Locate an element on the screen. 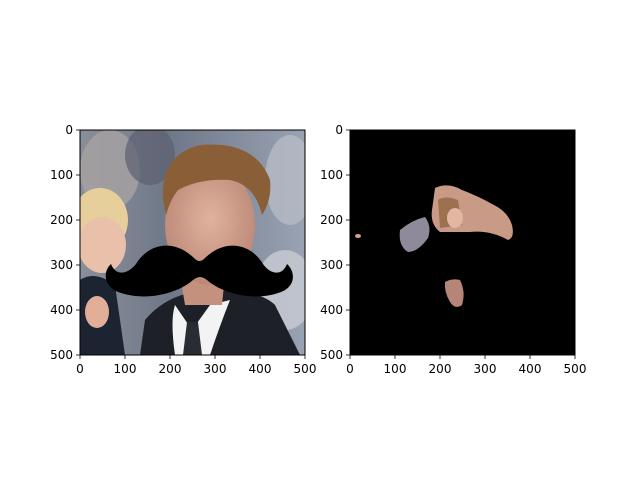 The height and width of the screenshot is (480, 640). visible-left-region is located at coordinates (414, 234).